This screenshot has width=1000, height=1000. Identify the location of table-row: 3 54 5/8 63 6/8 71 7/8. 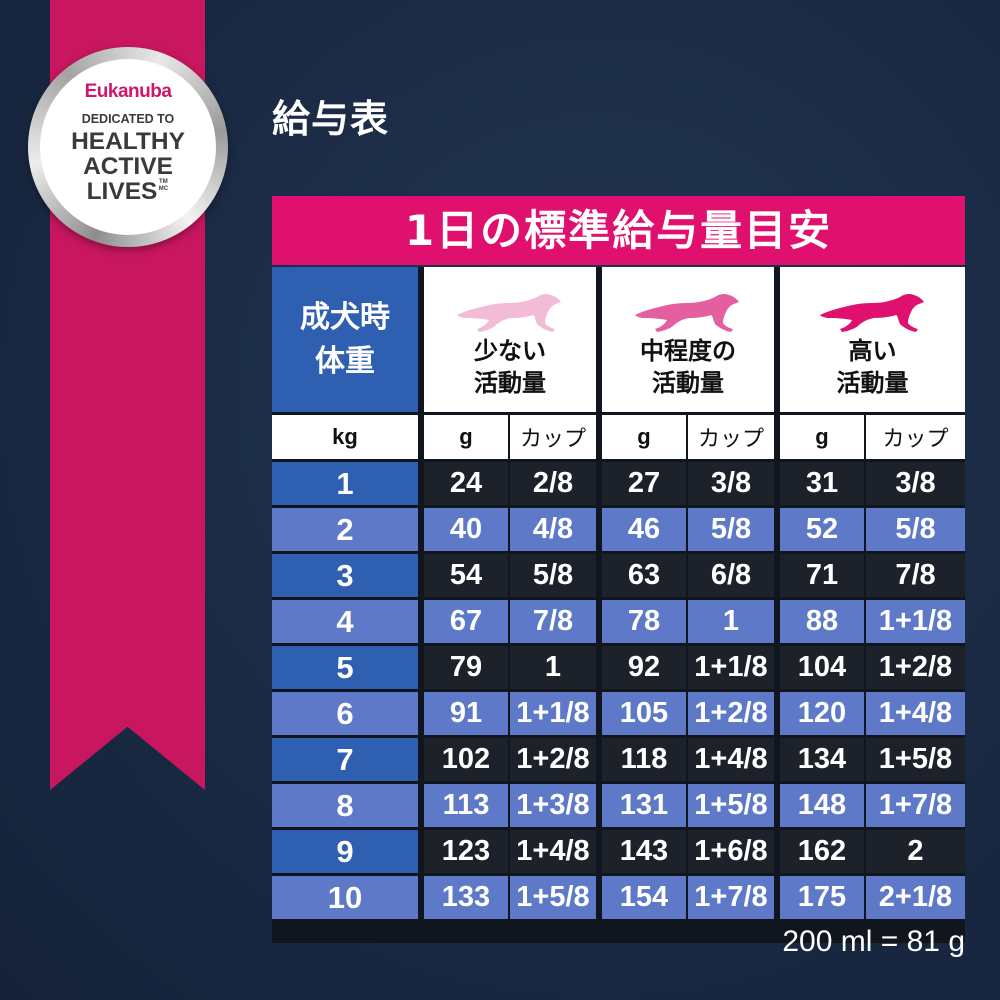
(618, 574).